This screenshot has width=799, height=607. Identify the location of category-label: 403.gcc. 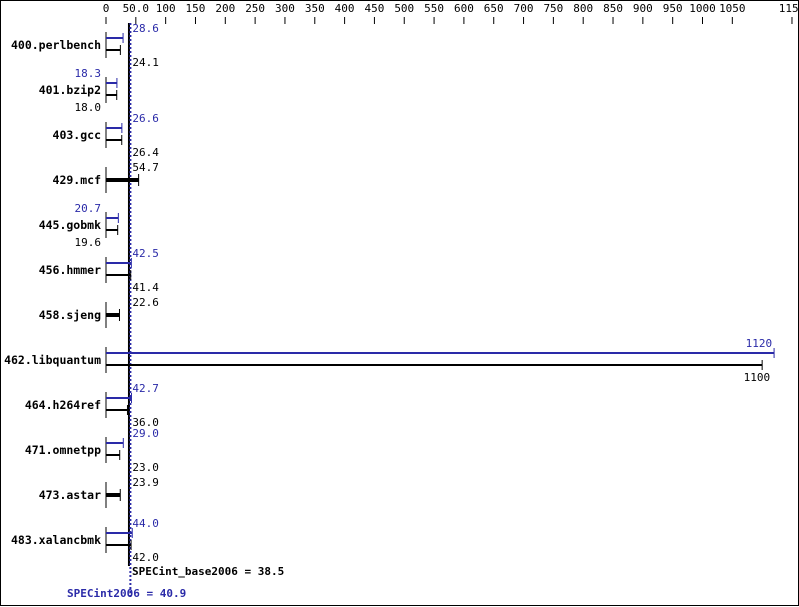
(77, 135).